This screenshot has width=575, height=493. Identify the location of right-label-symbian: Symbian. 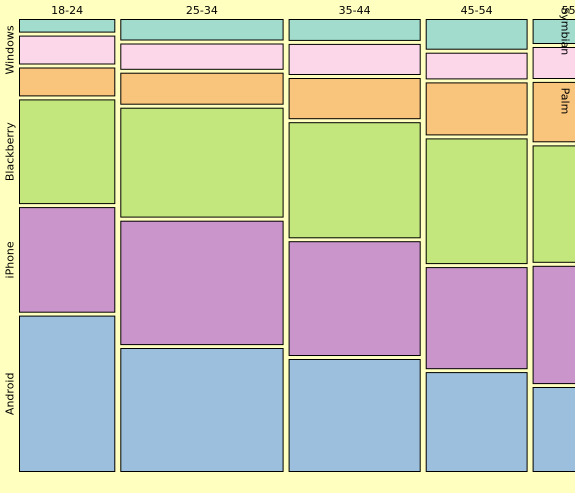
(565, 31).